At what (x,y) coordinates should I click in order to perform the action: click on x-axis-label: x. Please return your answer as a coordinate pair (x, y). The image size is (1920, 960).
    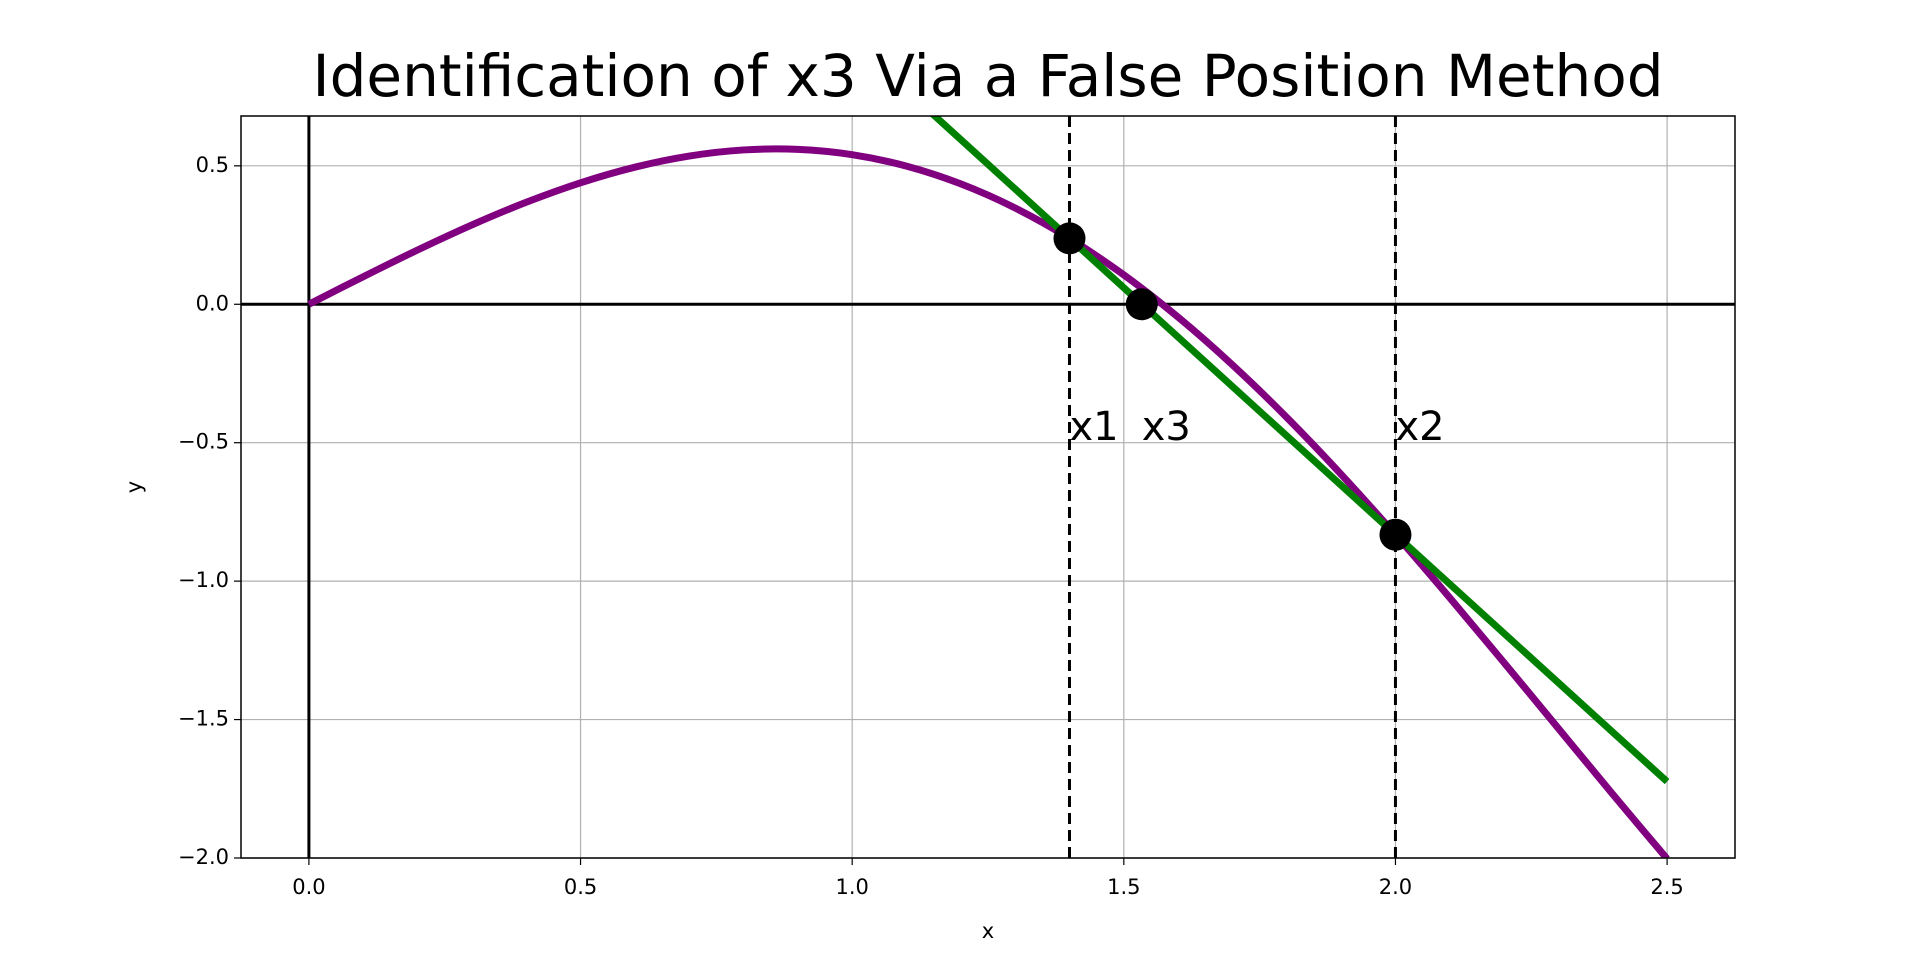
    Looking at the image, I should click on (988, 931).